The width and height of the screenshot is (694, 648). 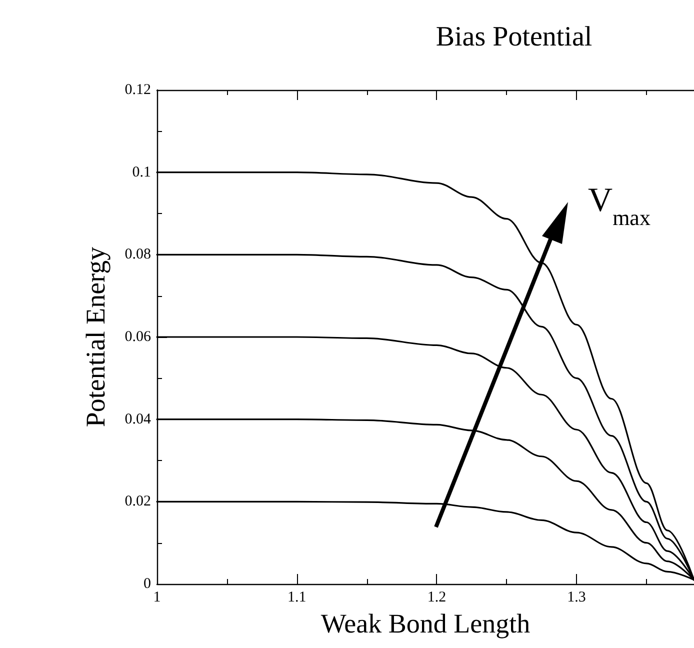 What do you see at coordinates (138, 419) in the screenshot?
I see `y-tick-label: 0.04` at bounding box center [138, 419].